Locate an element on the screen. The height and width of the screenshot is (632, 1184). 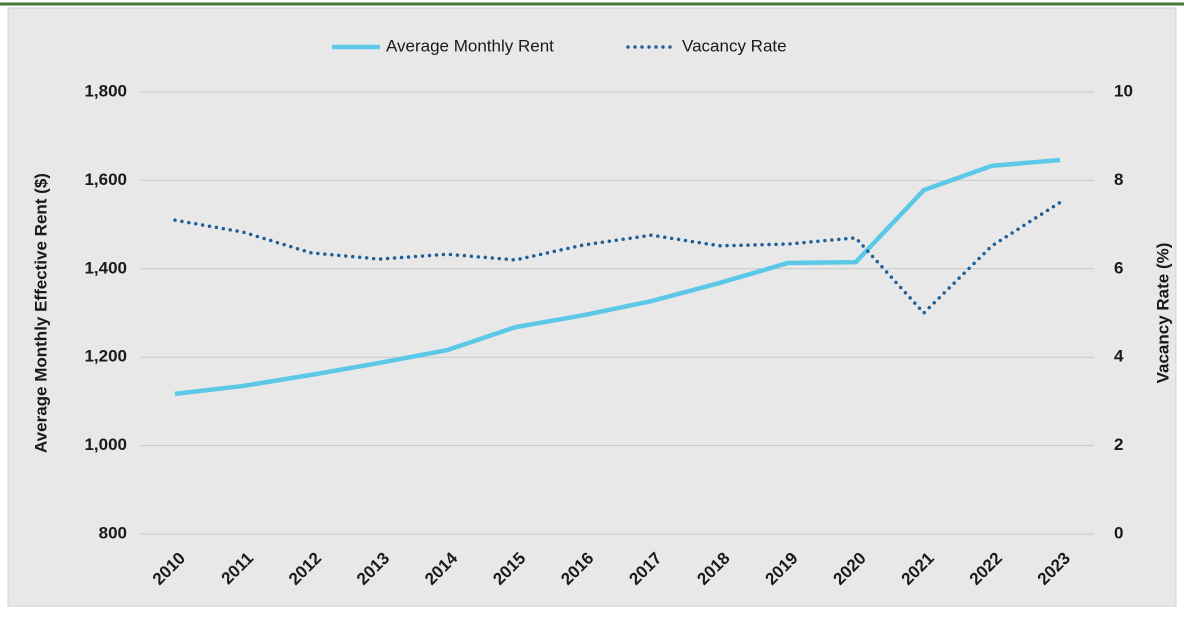
y-tick-label: 1,600 is located at coordinates (105, 179).